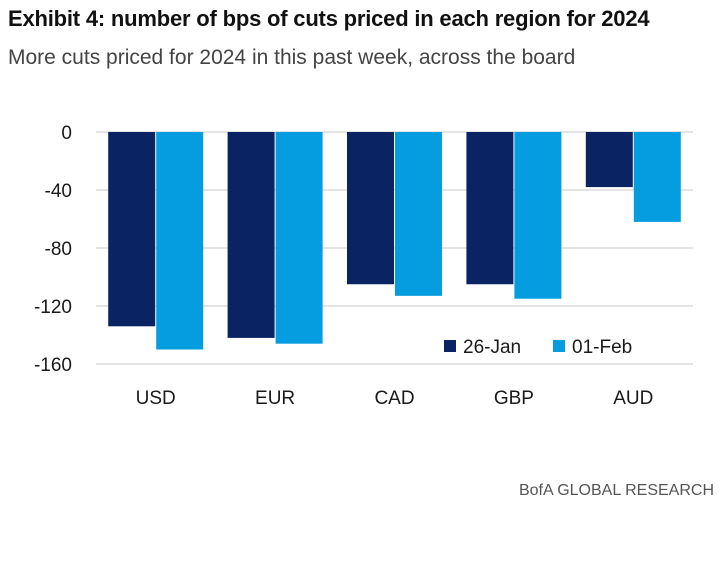 The width and height of the screenshot is (728, 573). What do you see at coordinates (156, 398) in the screenshot?
I see `x-tick-label: USD` at bounding box center [156, 398].